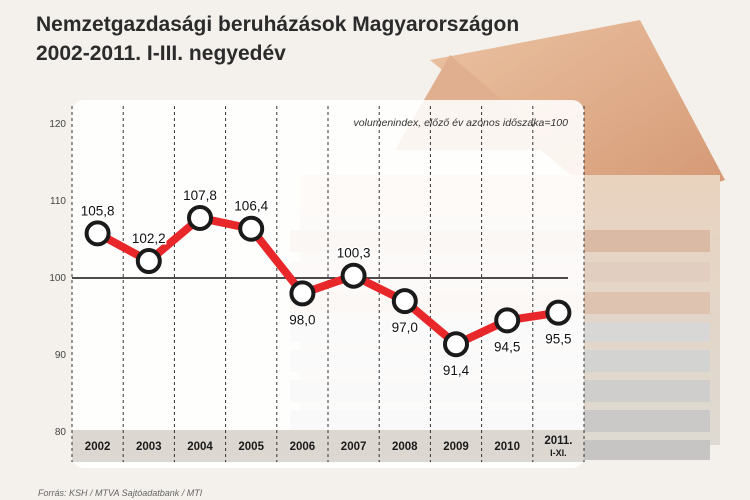 The height and width of the screenshot is (500, 750). What do you see at coordinates (558, 453) in the screenshot?
I see `category-label-line2: I-XI.` at bounding box center [558, 453].